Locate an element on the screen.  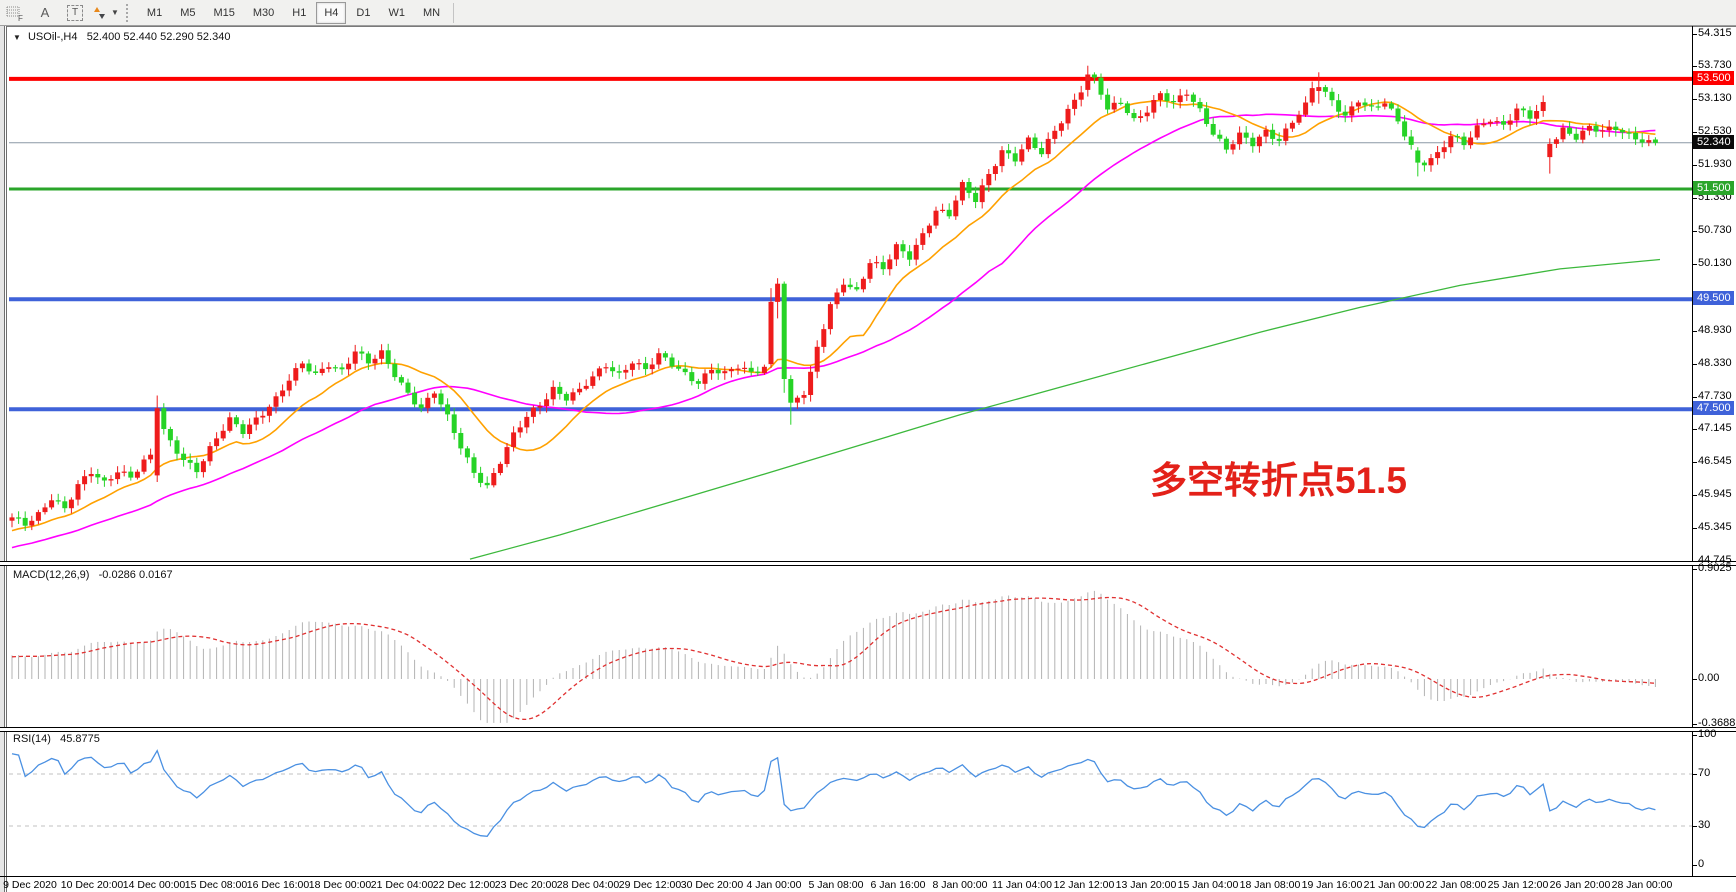
timeframe-button-m5: M5 is located at coordinates (188, 12).